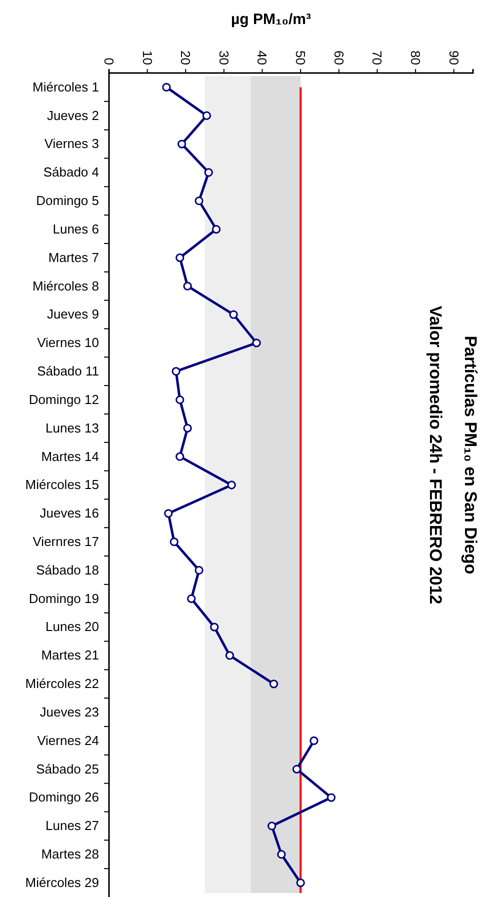 Image resolution: width=488 pixels, height=897 pixels. I want to click on y-tick-label: Jueves 23, so click(69, 712).